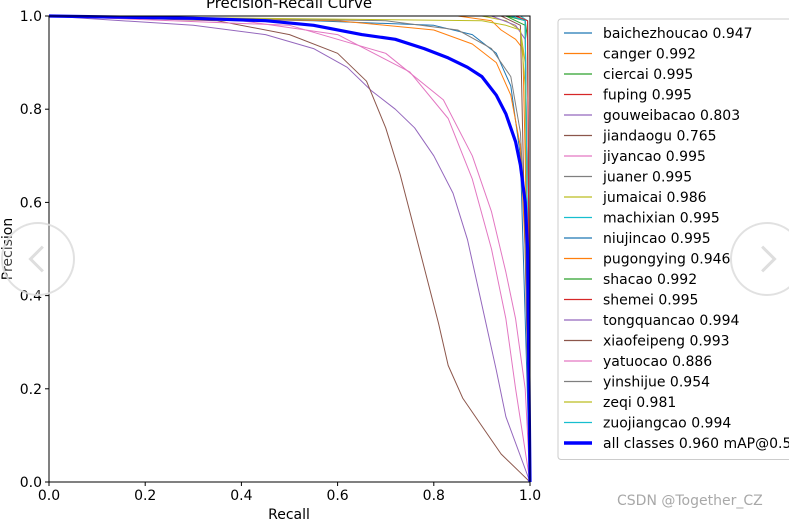 This screenshot has width=789, height=521. Describe the element at coordinates (647, 96) in the screenshot. I see `legend-entry: fuping 0.995` at that location.